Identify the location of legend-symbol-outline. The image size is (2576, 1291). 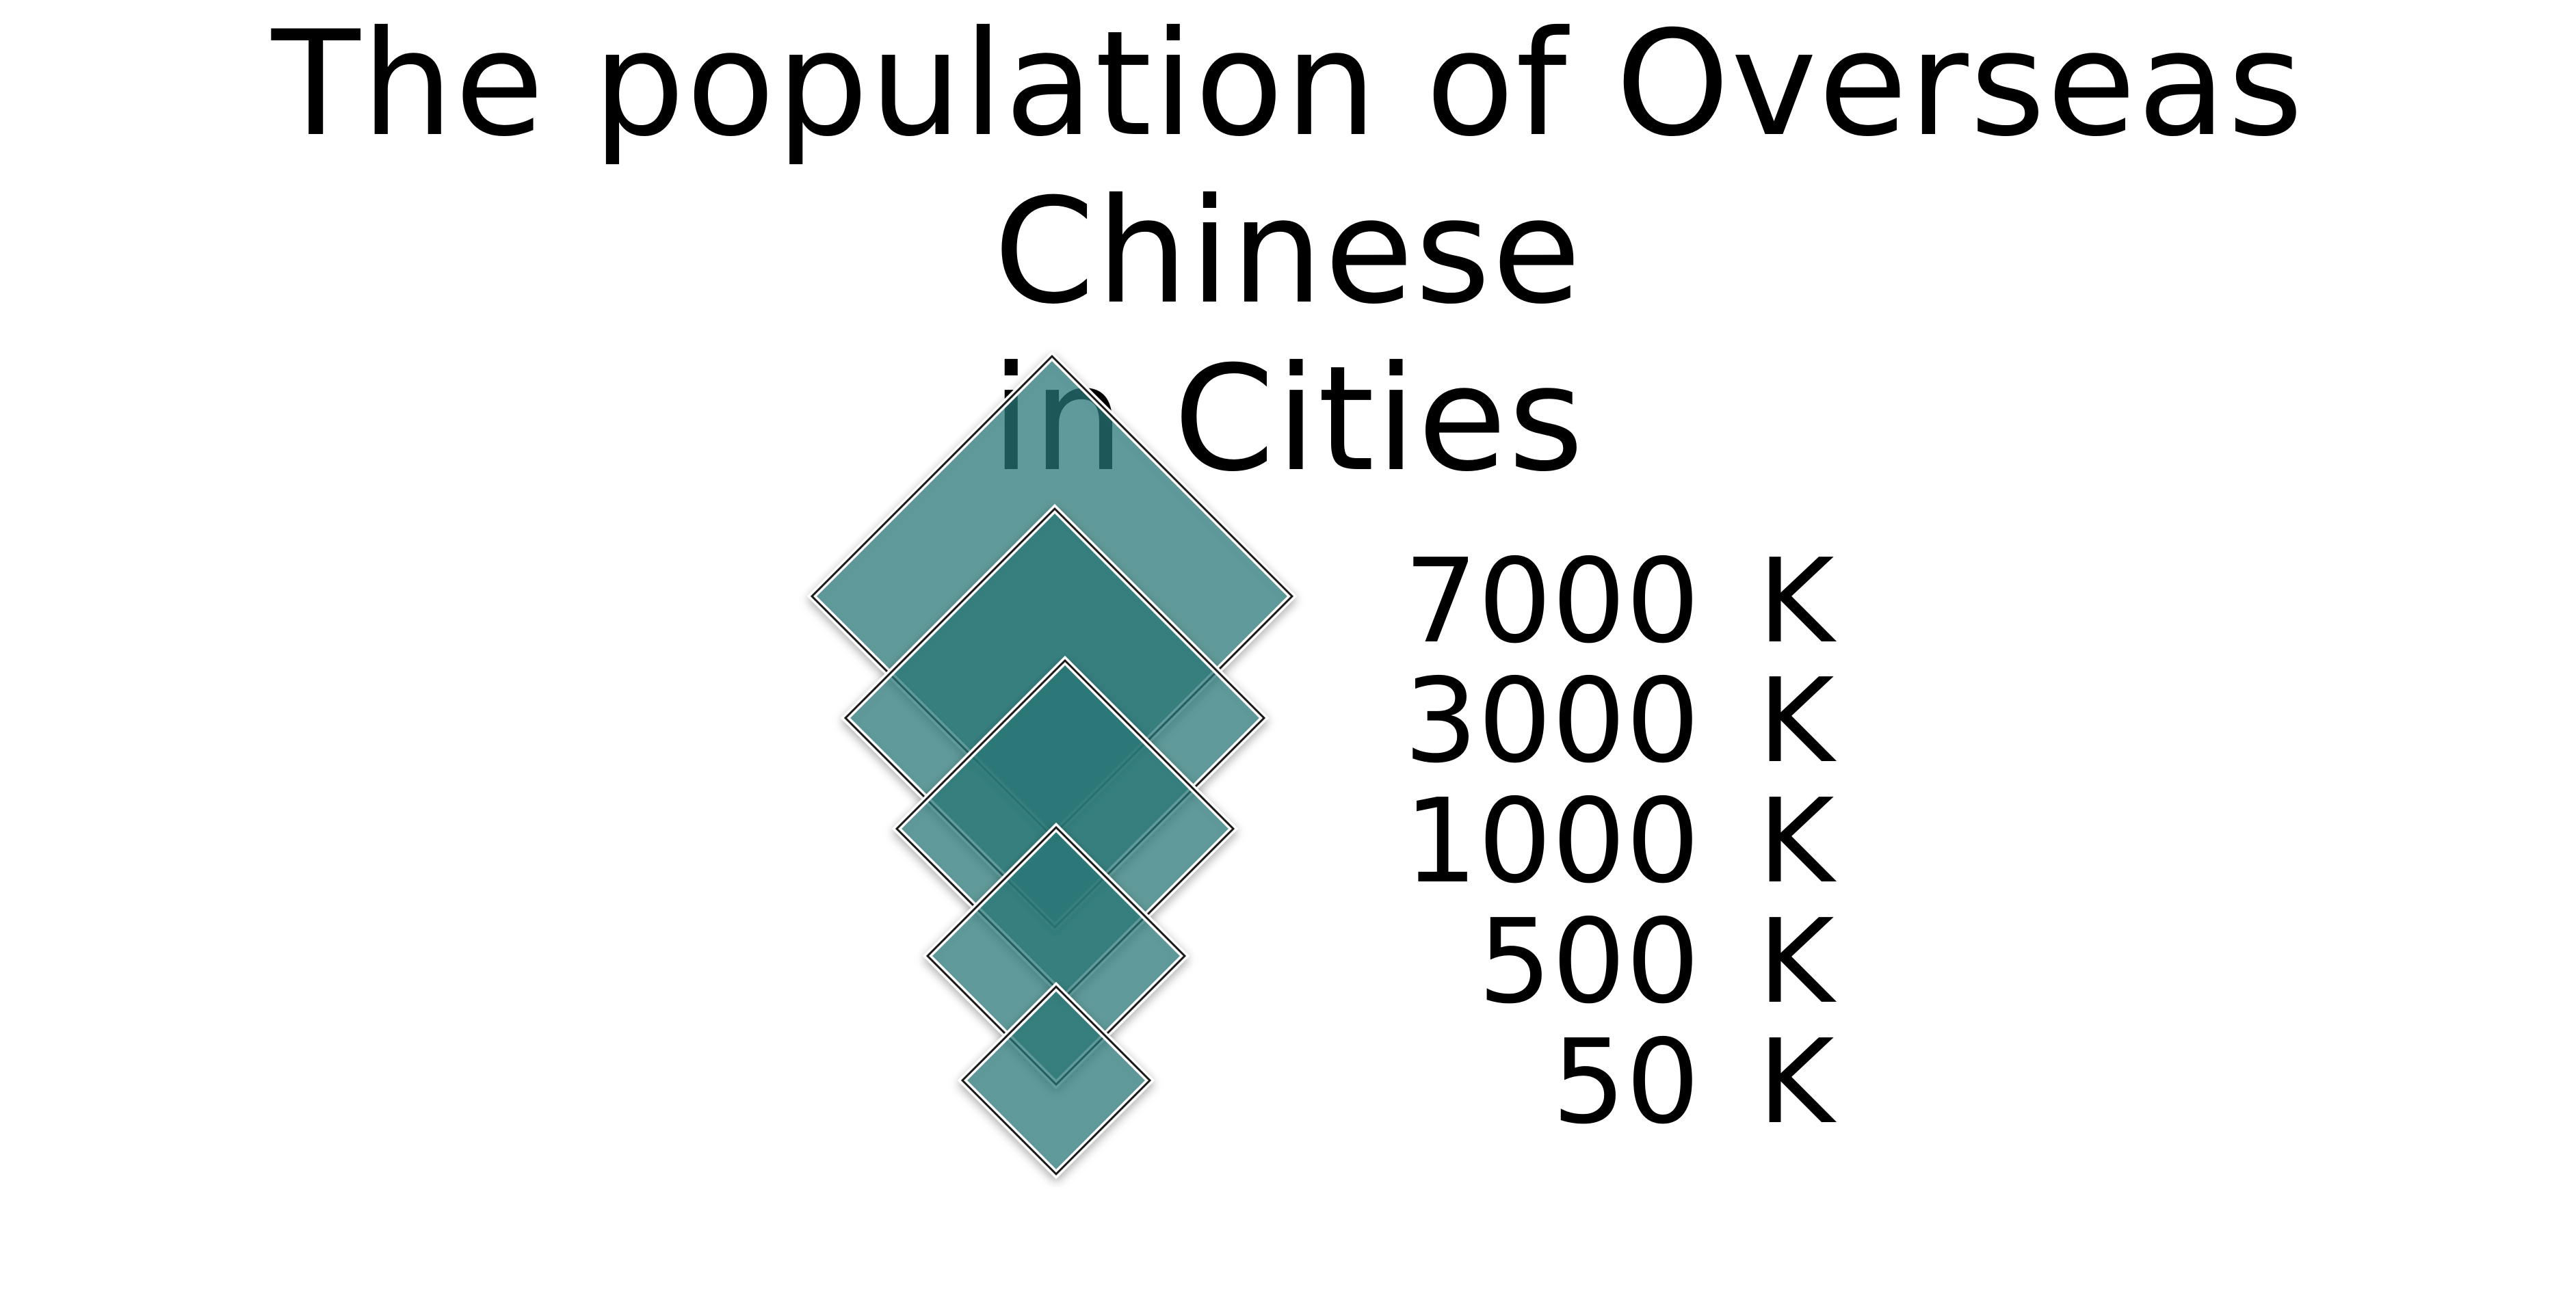
(1056, 1080).